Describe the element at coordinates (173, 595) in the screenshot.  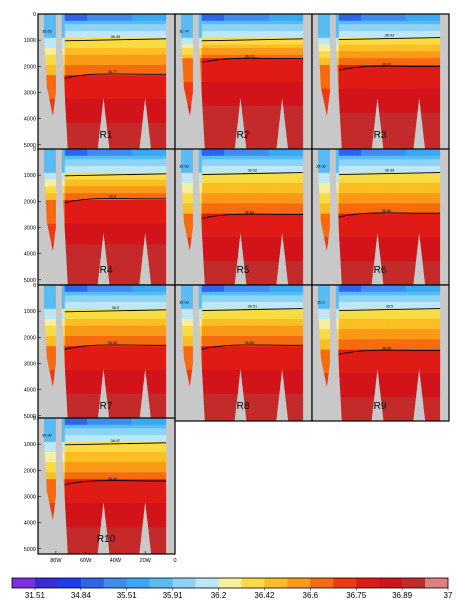
I see `colorbar-label: 35.91` at that location.